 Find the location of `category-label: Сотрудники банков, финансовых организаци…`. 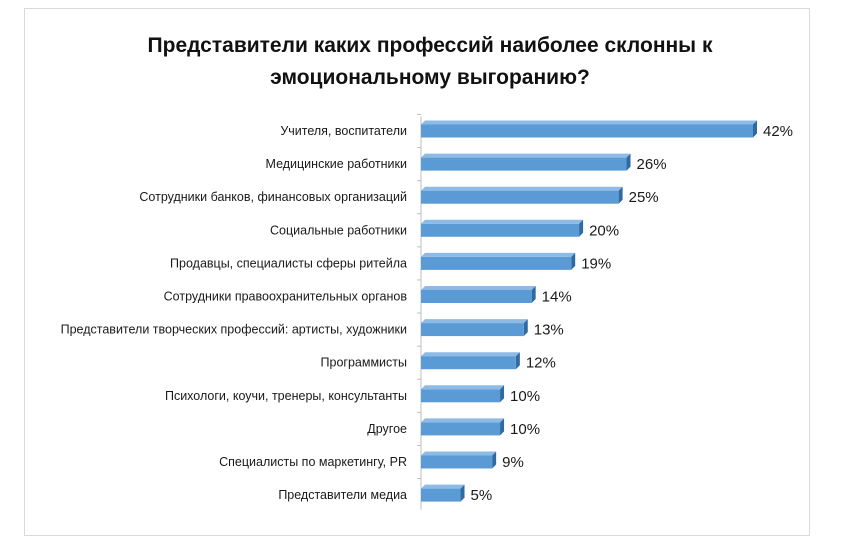

category-label: Сотрудники банков, финансовых организаци… is located at coordinates (273, 197).